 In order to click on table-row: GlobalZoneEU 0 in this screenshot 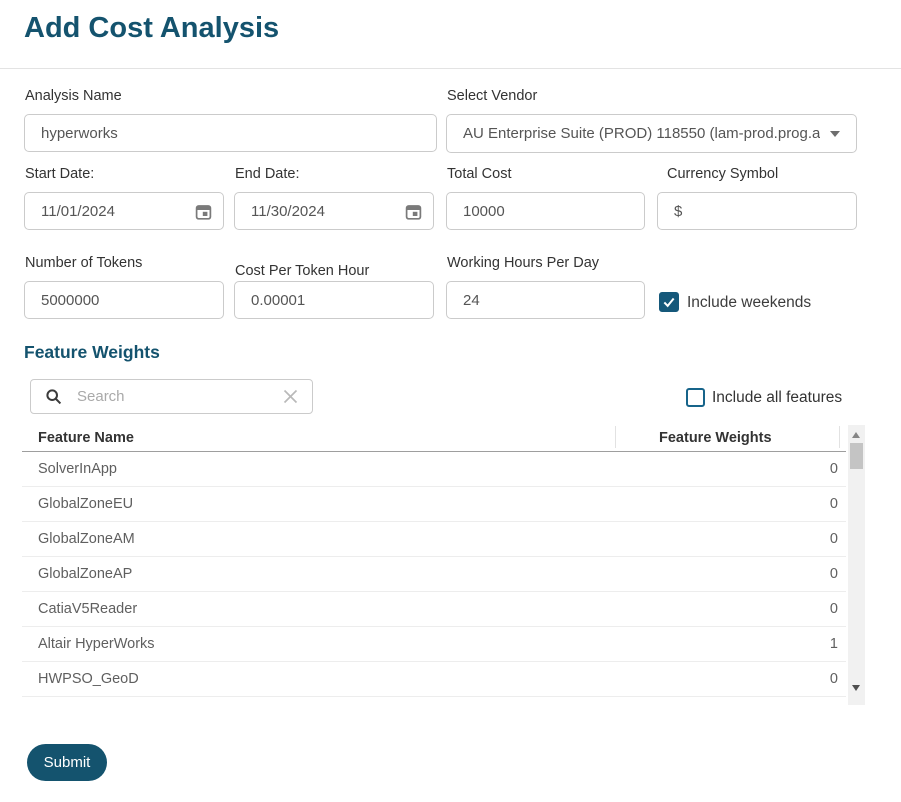, I will do `click(434, 504)`.